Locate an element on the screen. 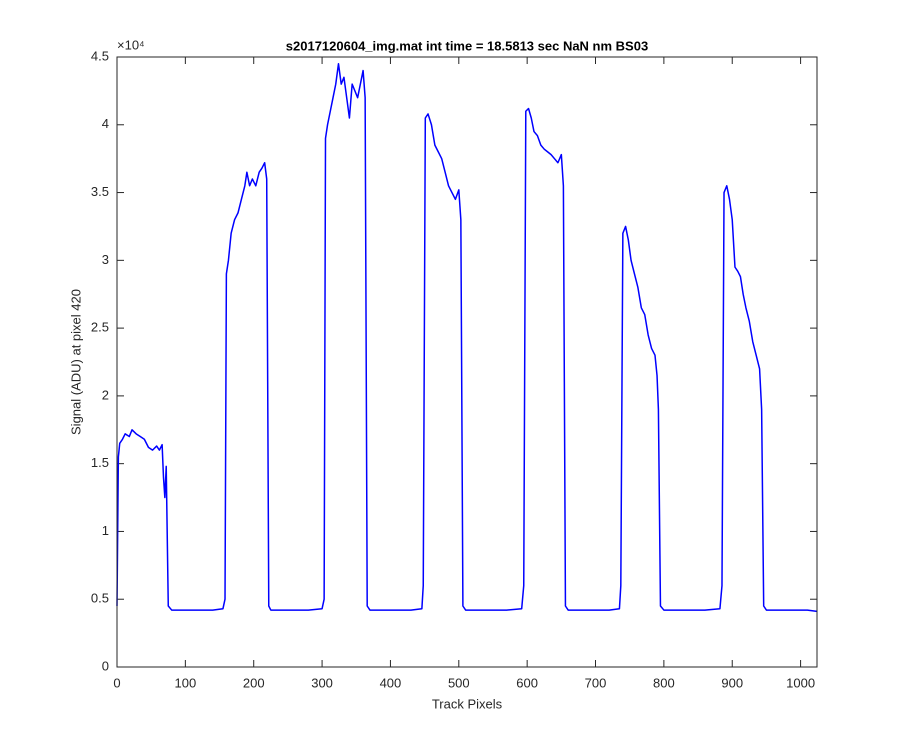  y-tick-label: 0 is located at coordinates (105, 665).